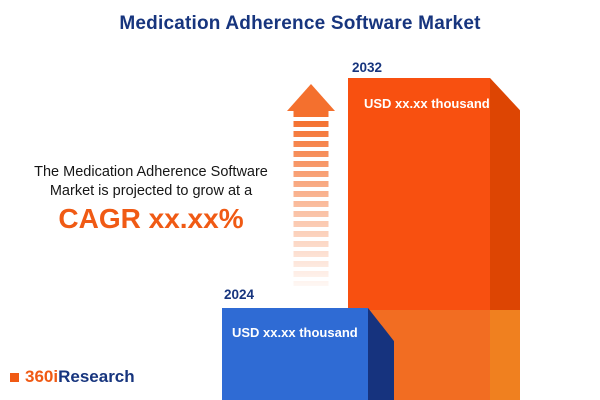 This screenshot has width=600, height=400. I want to click on arrow-head-icon, so click(311, 97).